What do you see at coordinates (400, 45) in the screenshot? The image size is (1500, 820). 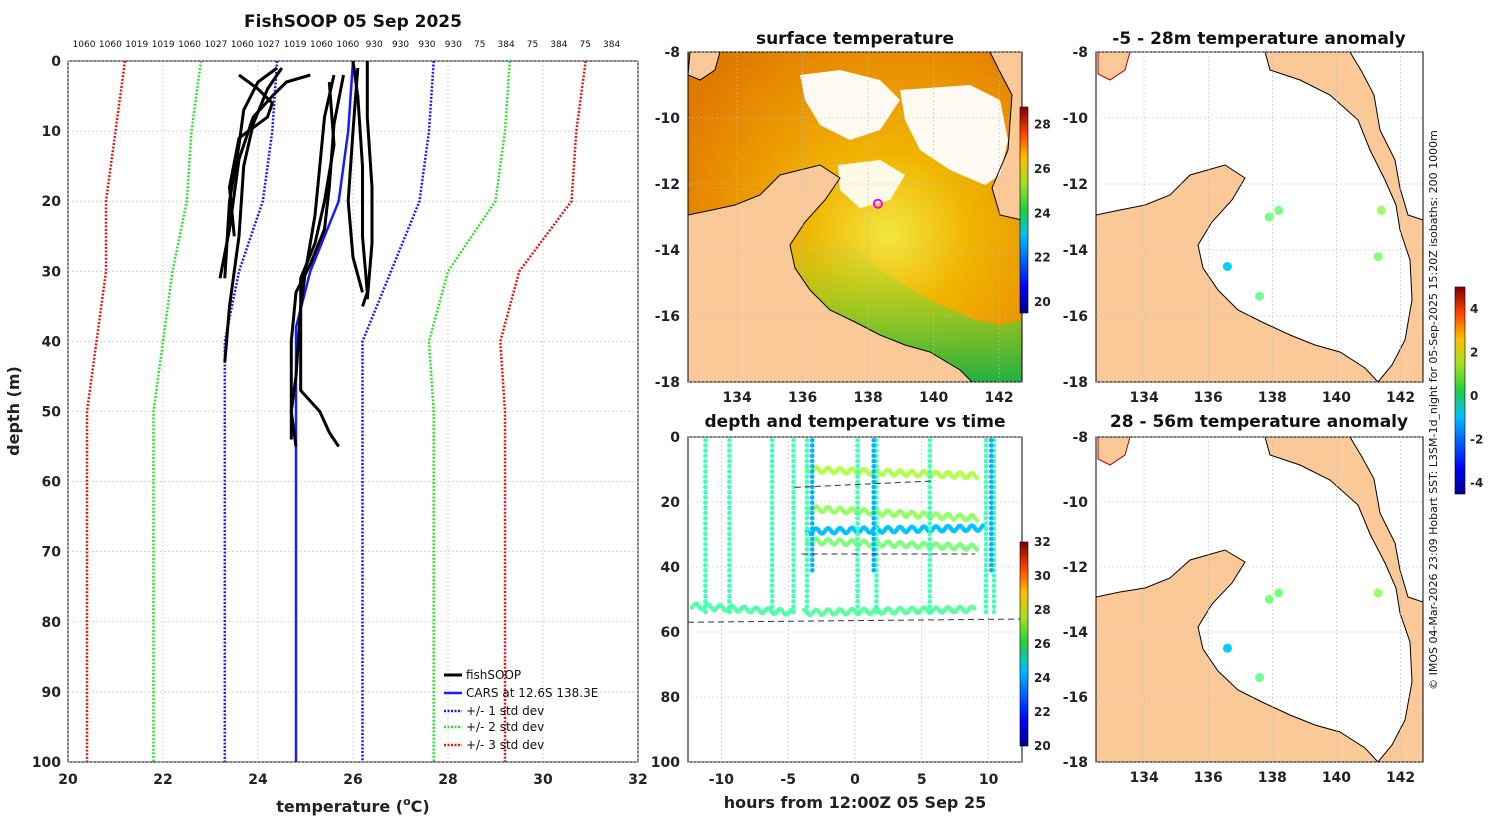 I see `profile-top-axis-label: 930` at bounding box center [400, 45].